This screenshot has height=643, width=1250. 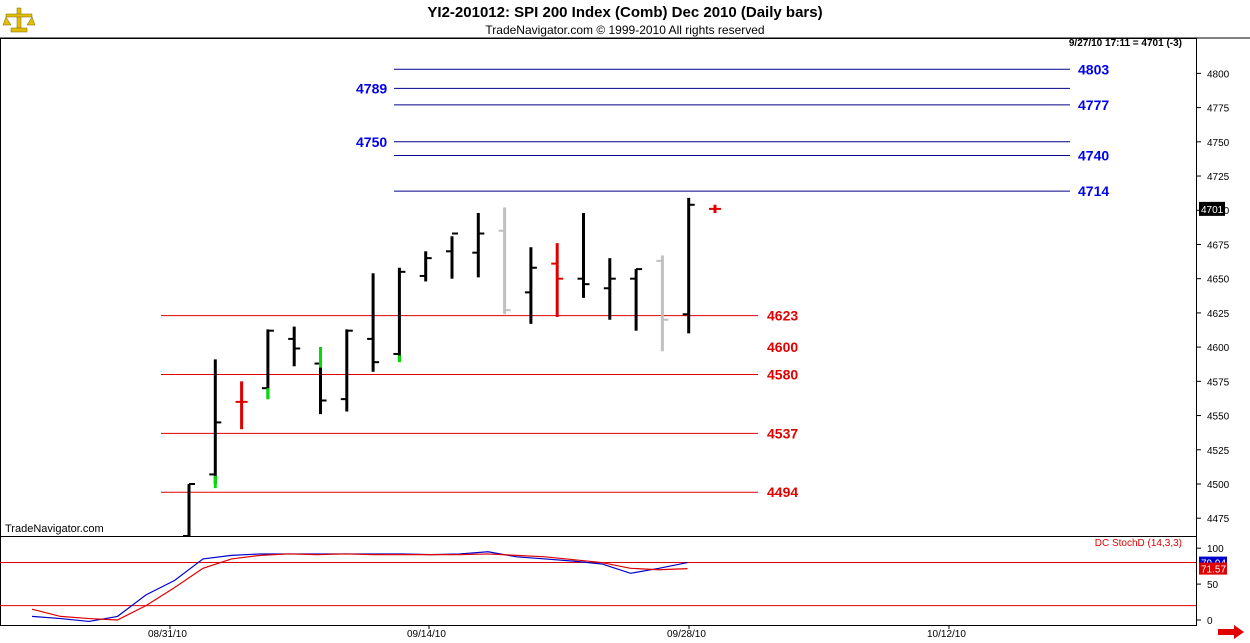 What do you see at coordinates (167, 634) in the screenshot?
I see `date-axis-tick-label: 08/31/10` at bounding box center [167, 634].